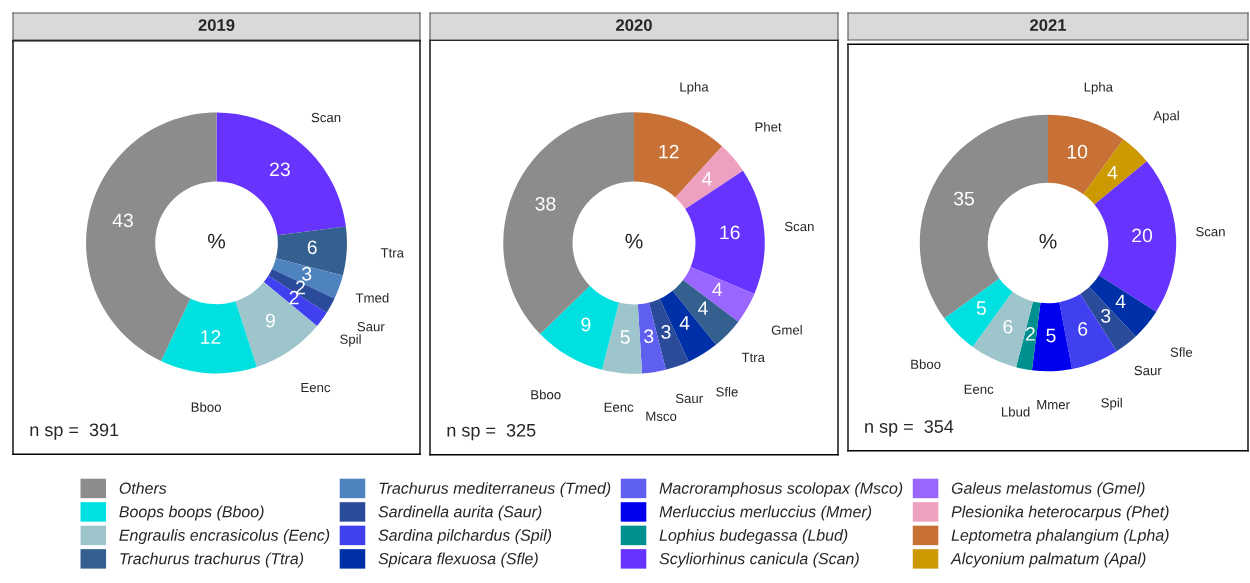 The height and width of the screenshot is (583, 1250). What do you see at coordinates (730, 232) in the screenshot?
I see `data-label: 16` at bounding box center [730, 232].